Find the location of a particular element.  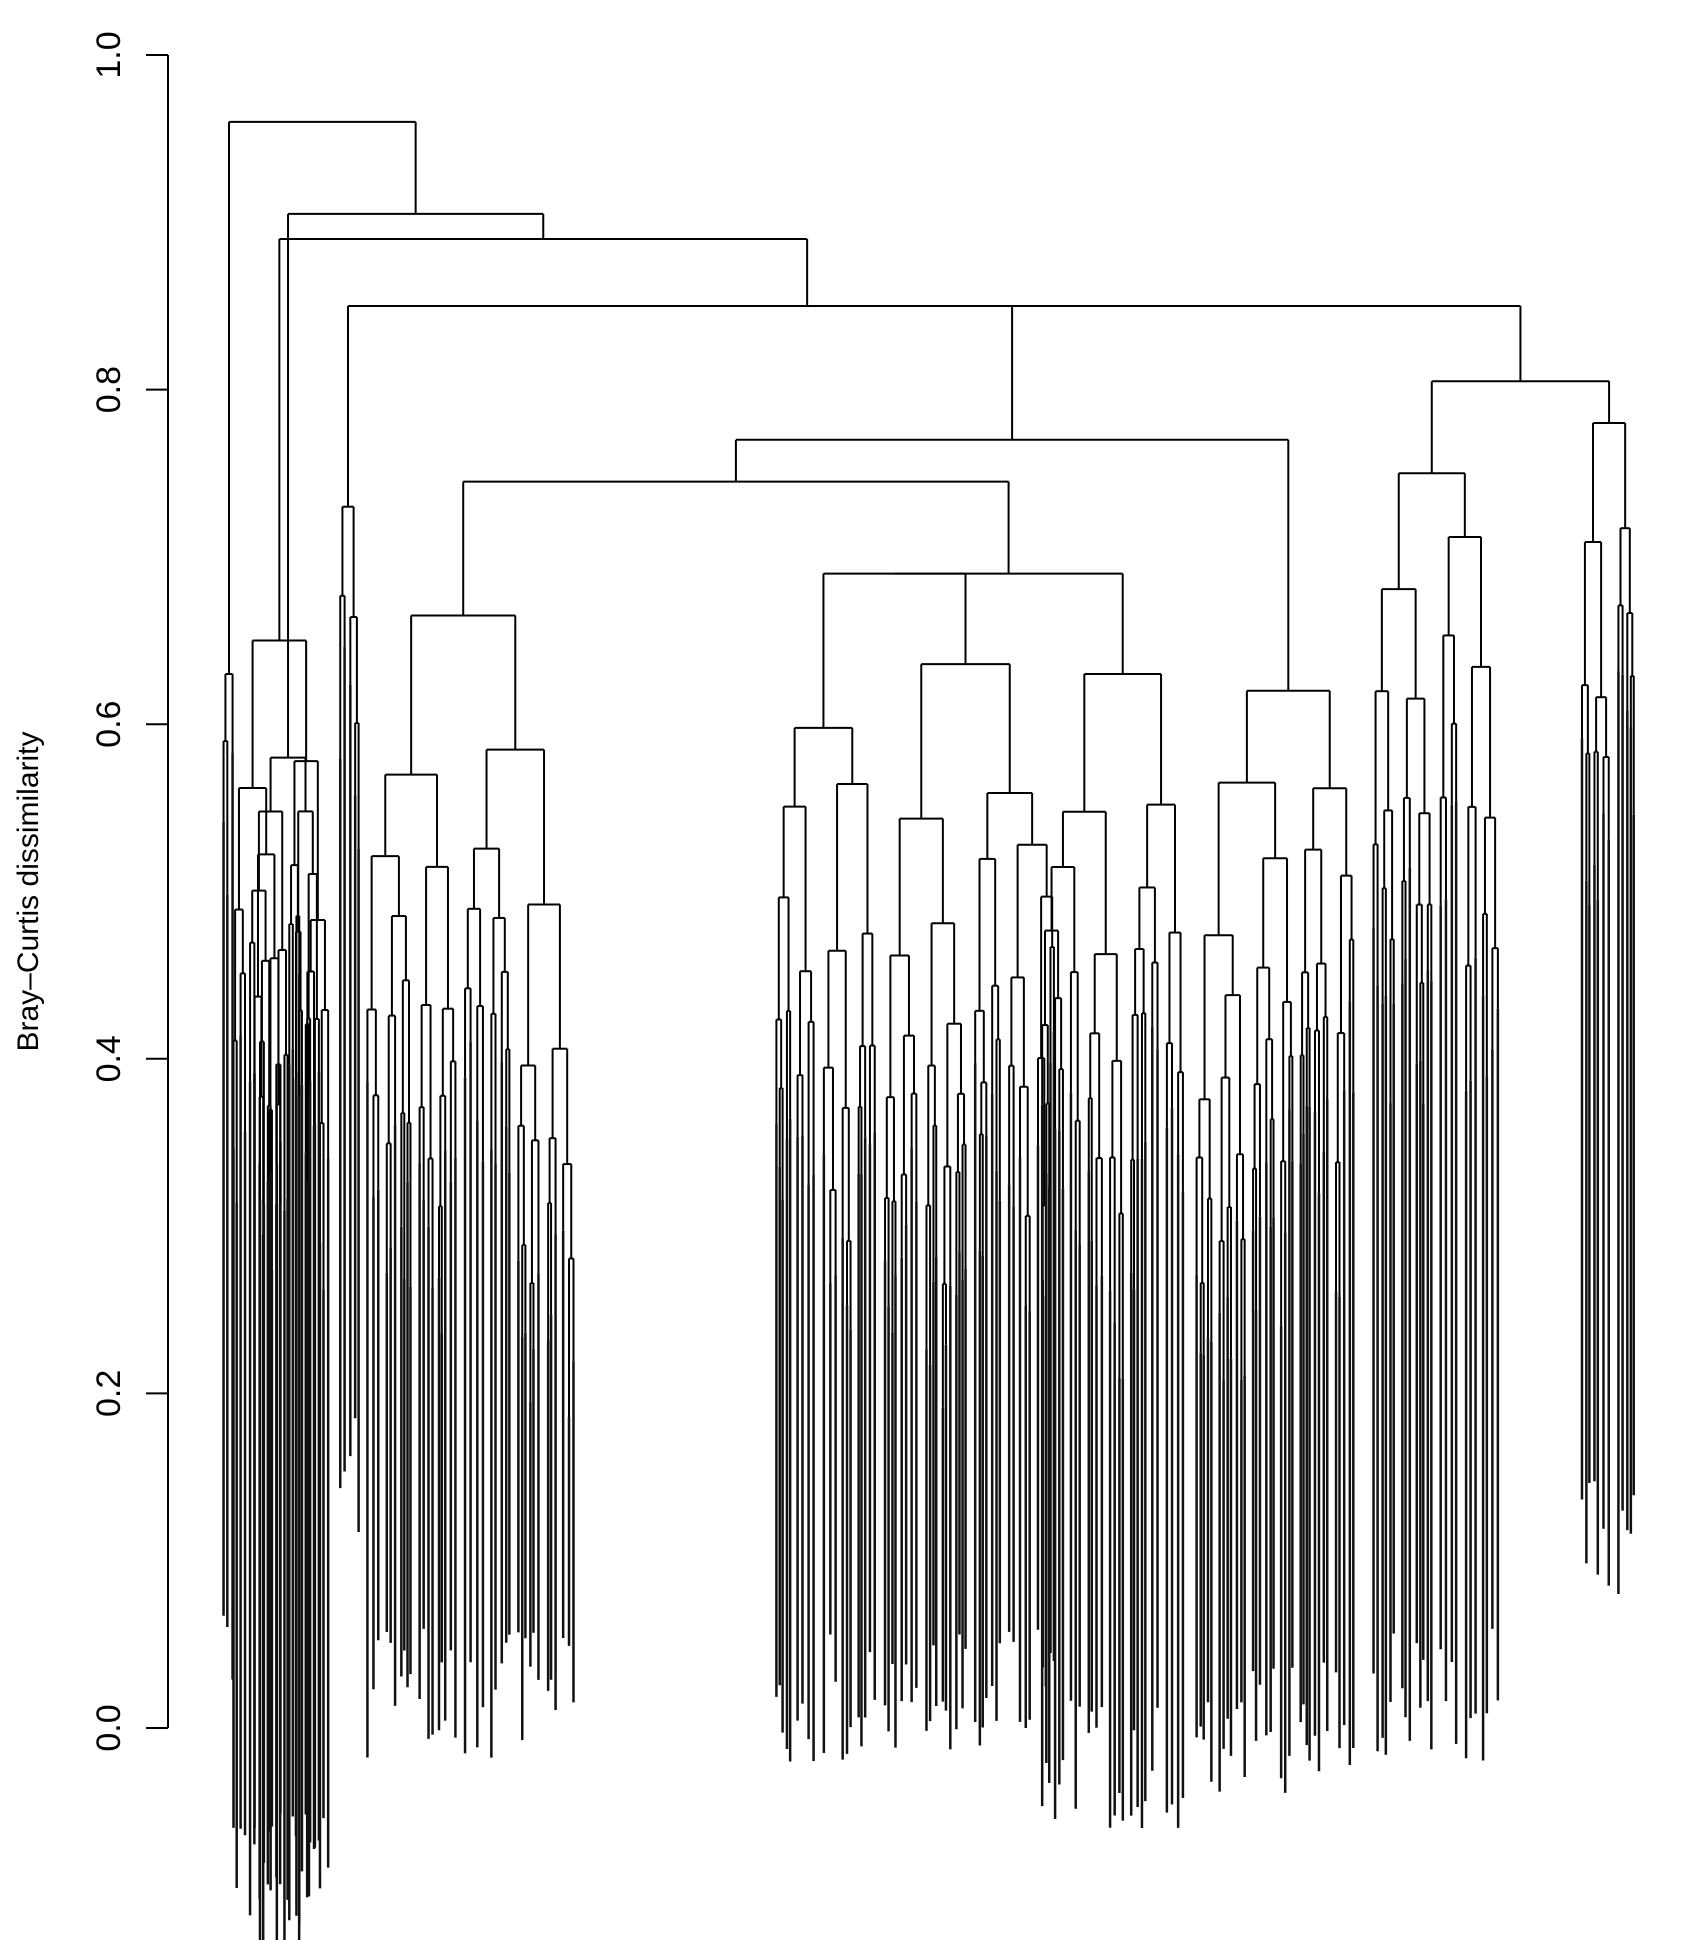

y-axis-ticks: 0.0 0.2 0.4 0.6 0.8 1.0 is located at coordinates (129, 891).